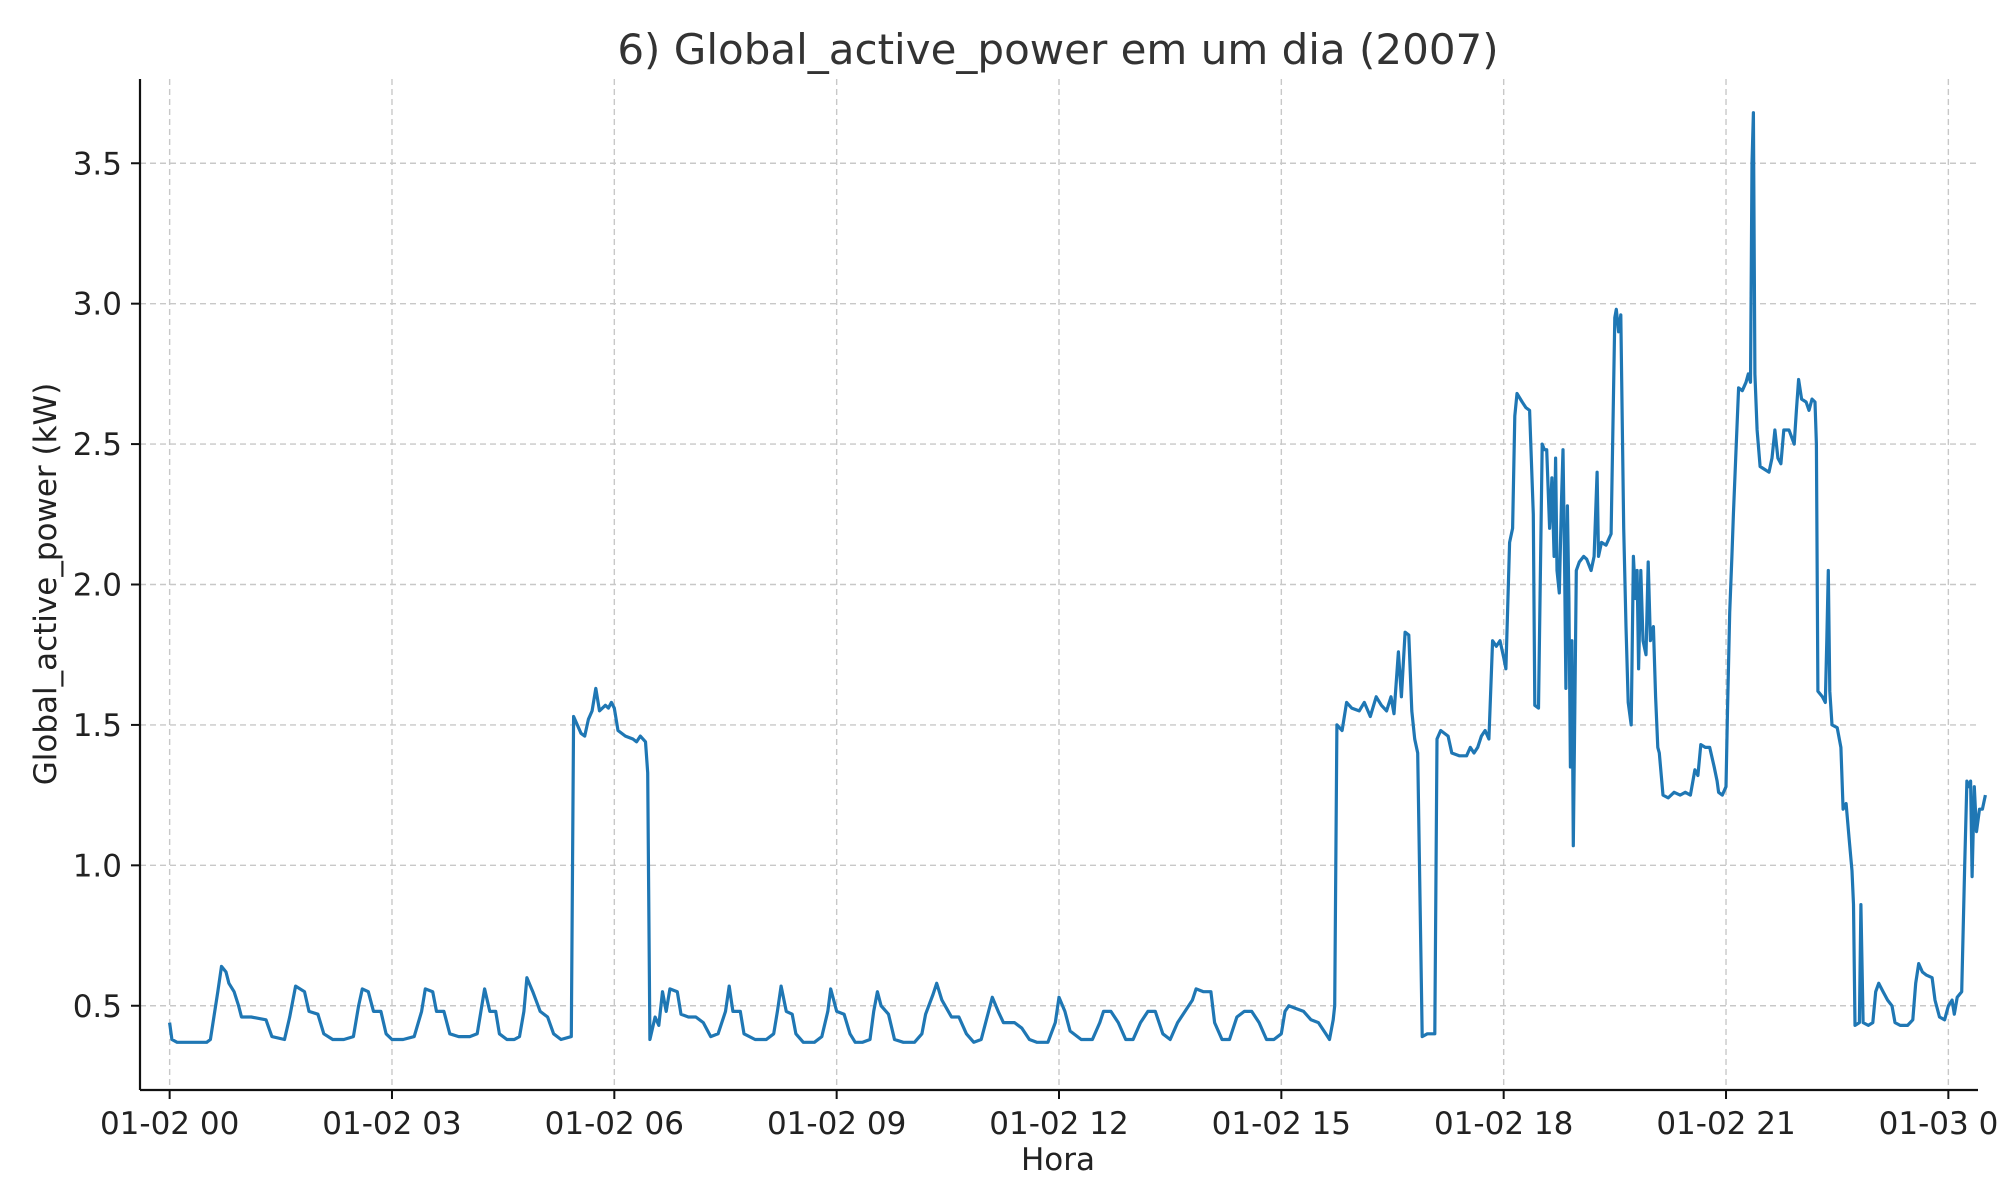 The height and width of the screenshot is (1200, 2000). Describe the element at coordinates (614, 1124) in the screenshot. I see `x-tick-label: 01-02 06` at that location.